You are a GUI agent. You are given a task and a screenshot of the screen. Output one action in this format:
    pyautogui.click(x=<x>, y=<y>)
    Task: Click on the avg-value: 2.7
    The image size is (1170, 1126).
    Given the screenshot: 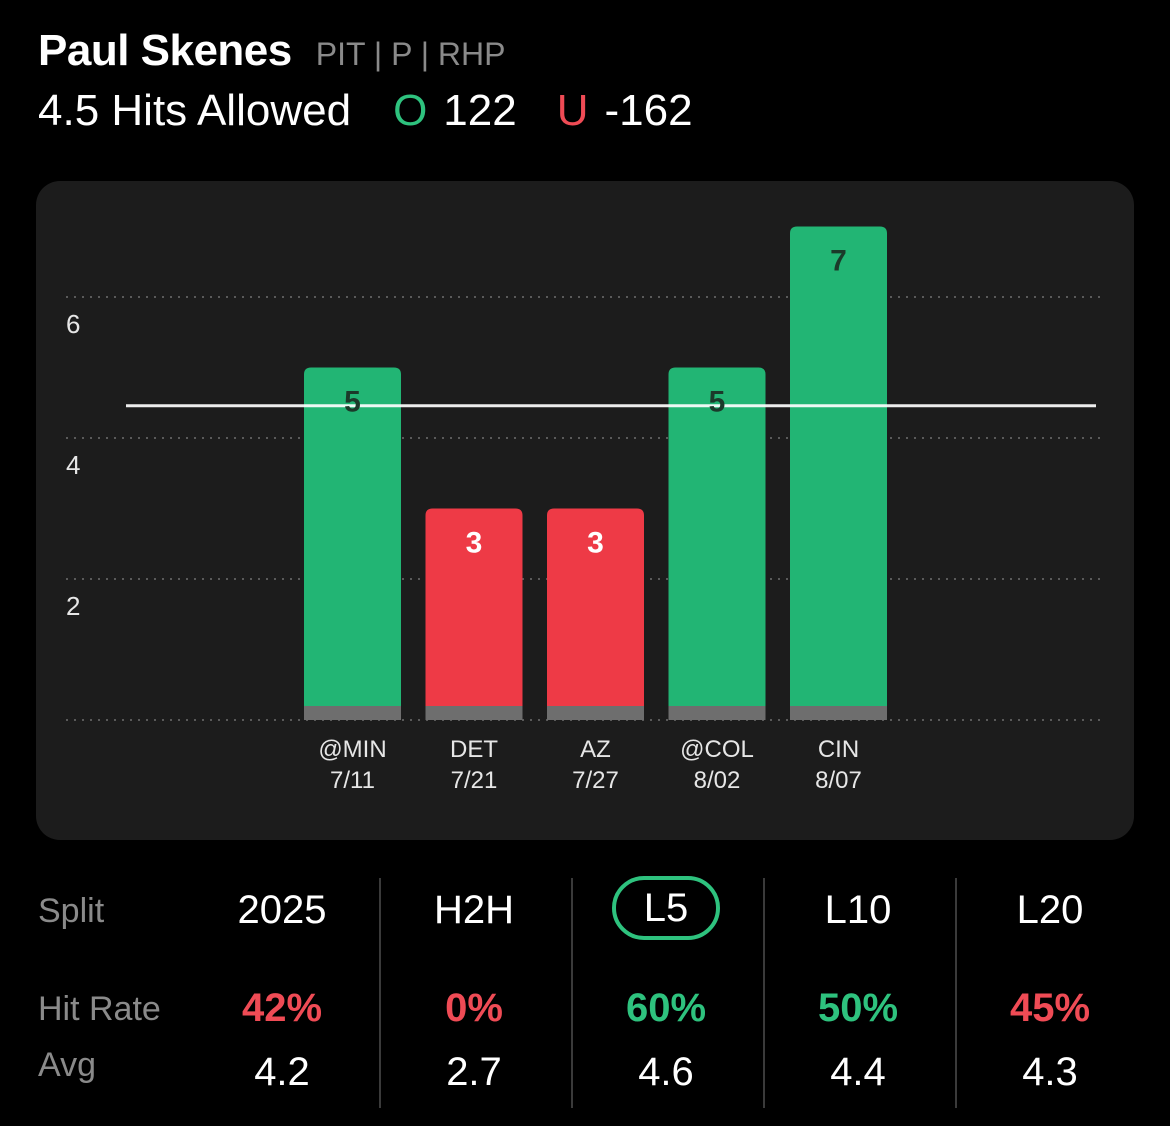 What is the action you would take?
    pyautogui.click(x=474, y=1072)
    